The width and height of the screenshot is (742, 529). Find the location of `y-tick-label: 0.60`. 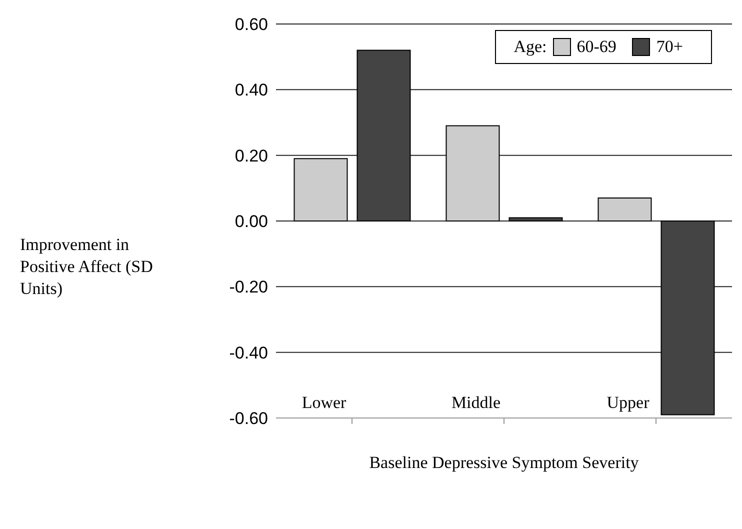

y-tick-label: 0.60 is located at coordinates (251, 24).